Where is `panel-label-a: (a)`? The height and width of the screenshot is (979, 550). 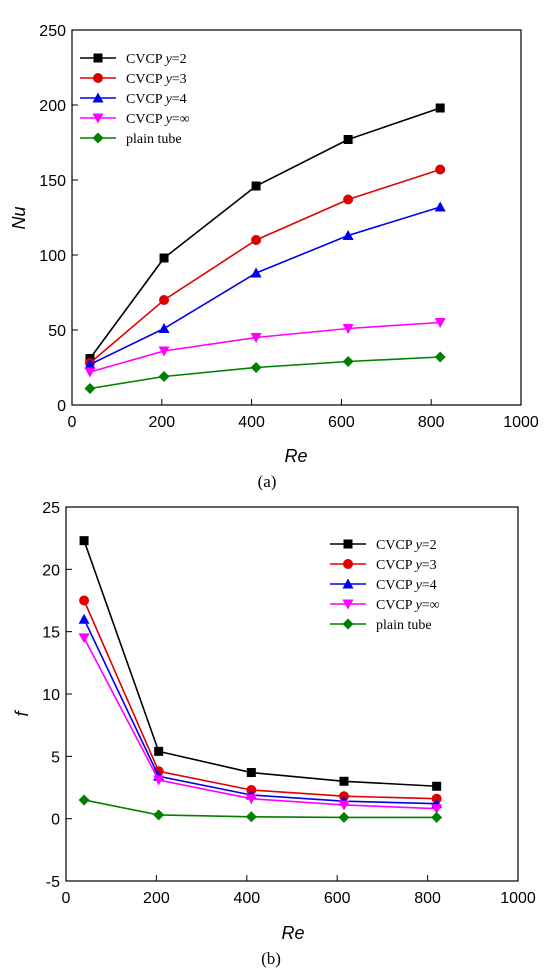
panel-label-a: (a) is located at coordinates (267, 481).